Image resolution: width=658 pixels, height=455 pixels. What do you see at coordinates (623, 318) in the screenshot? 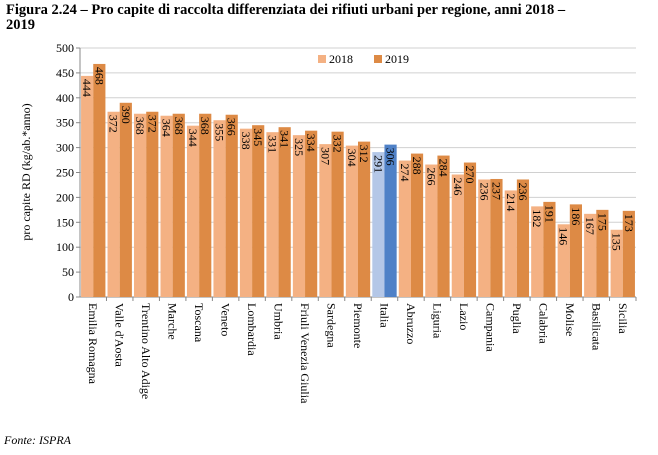
I see `x-tick-label: Sicilia` at bounding box center [623, 318].